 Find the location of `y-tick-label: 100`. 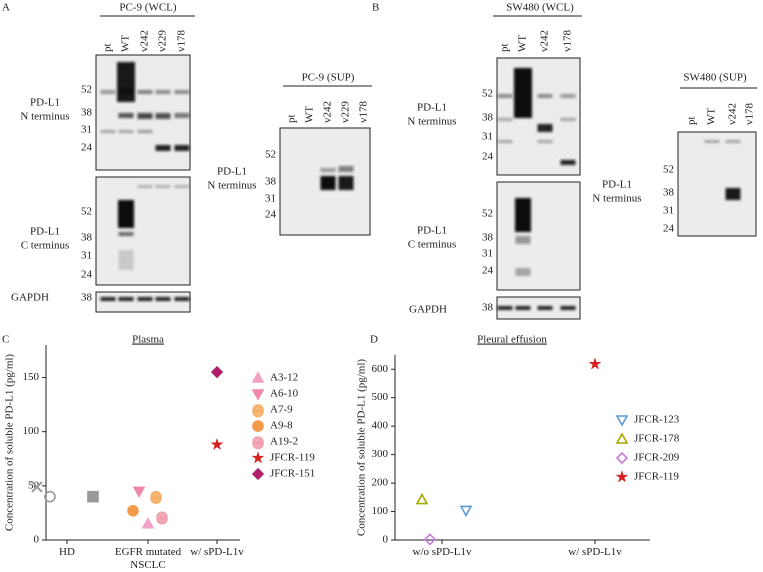

y-tick-label: 100 is located at coordinates (31, 431).